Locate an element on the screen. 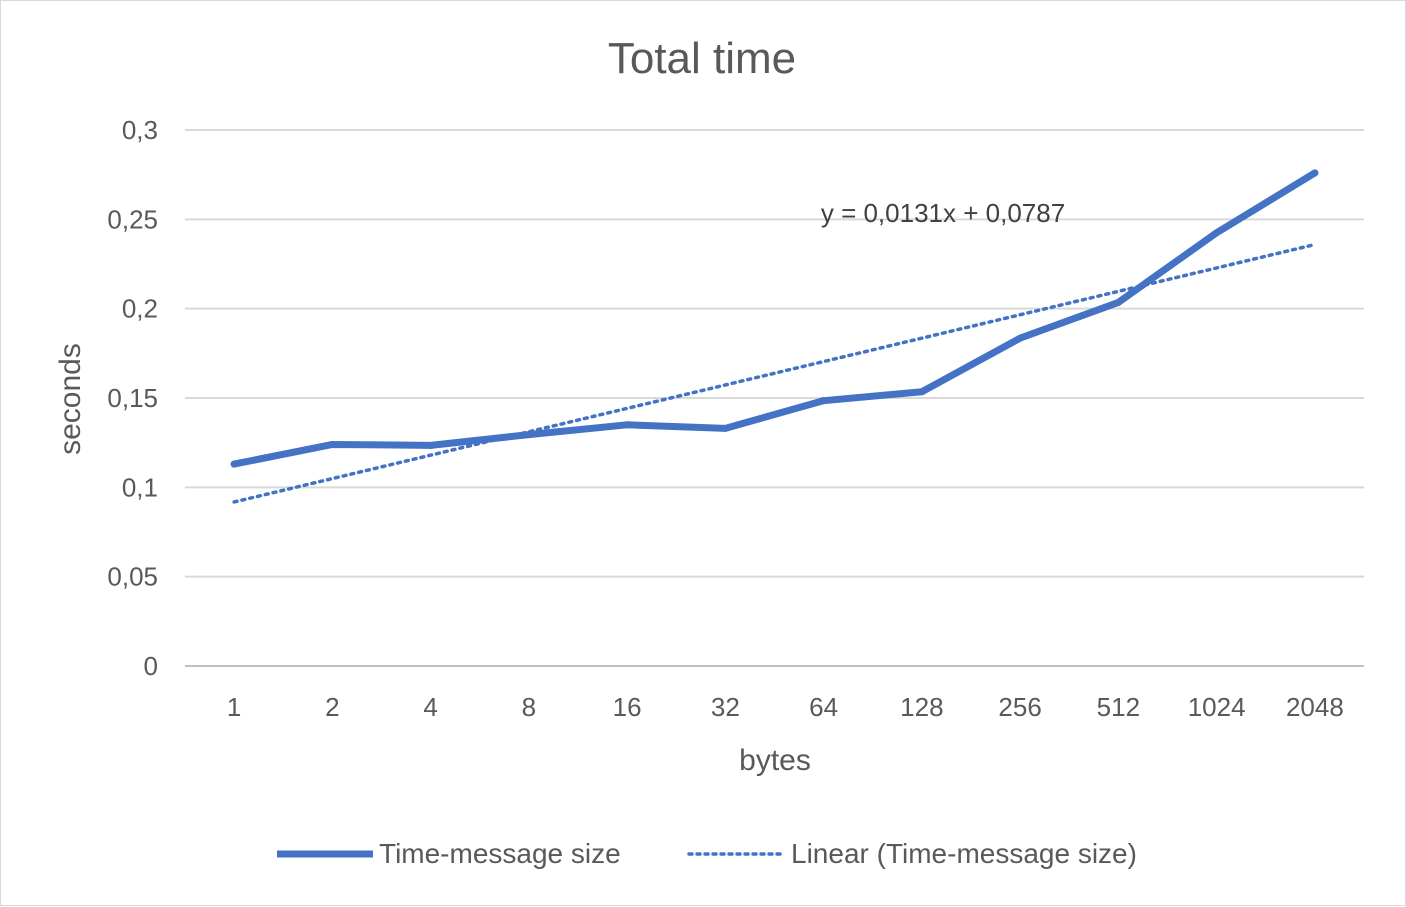 The height and width of the screenshot is (907, 1406). legend-label-trendline: Linear (Time-message size) is located at coordinates (964, 853).